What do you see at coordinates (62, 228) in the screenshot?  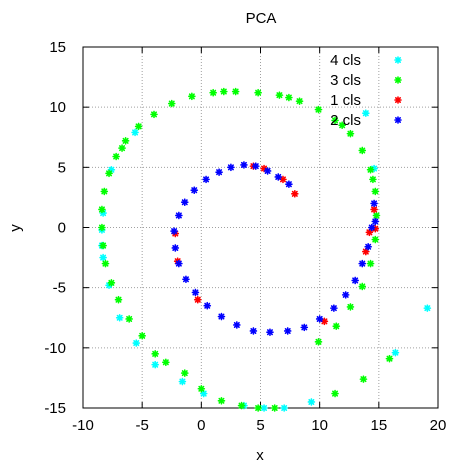 I see `y-tick-label: 0` at bounding box center [62, 228].